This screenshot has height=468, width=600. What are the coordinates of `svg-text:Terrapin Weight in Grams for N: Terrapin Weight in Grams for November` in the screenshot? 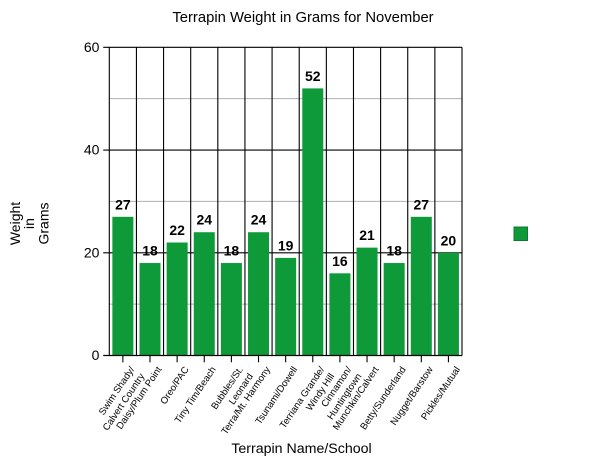 It's located at (302, 18).